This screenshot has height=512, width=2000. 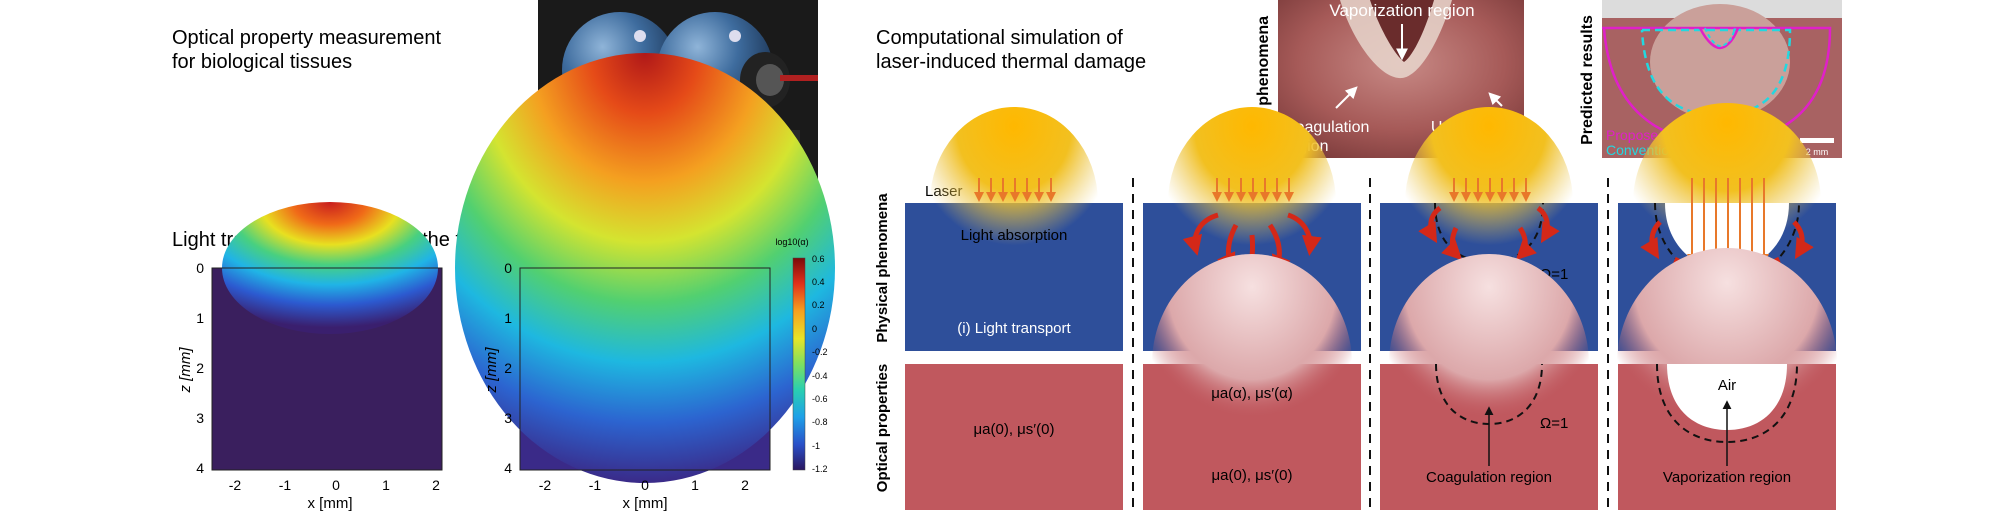 I want to click on plot1-x-ticks: -2 -1 0 1 2, so click(x=334, y=485).